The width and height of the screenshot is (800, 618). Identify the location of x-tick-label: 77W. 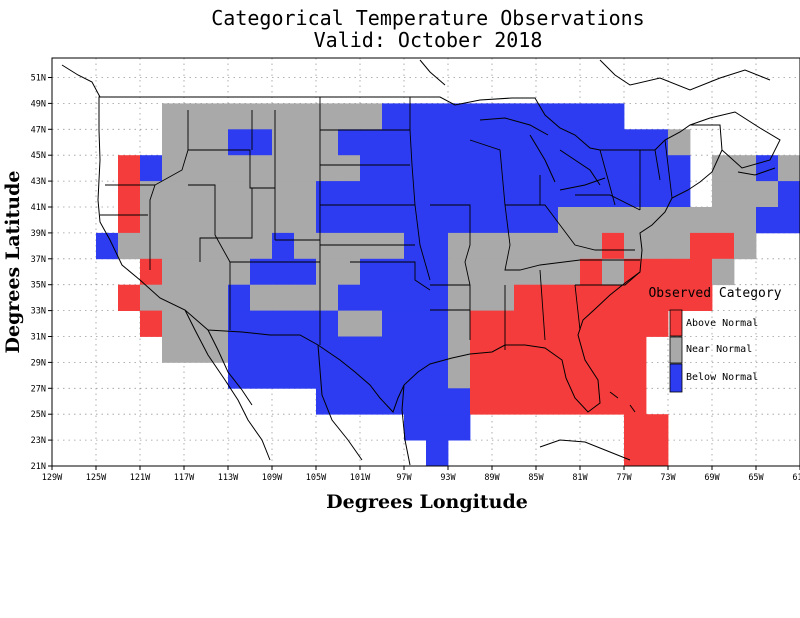
(624, 478).